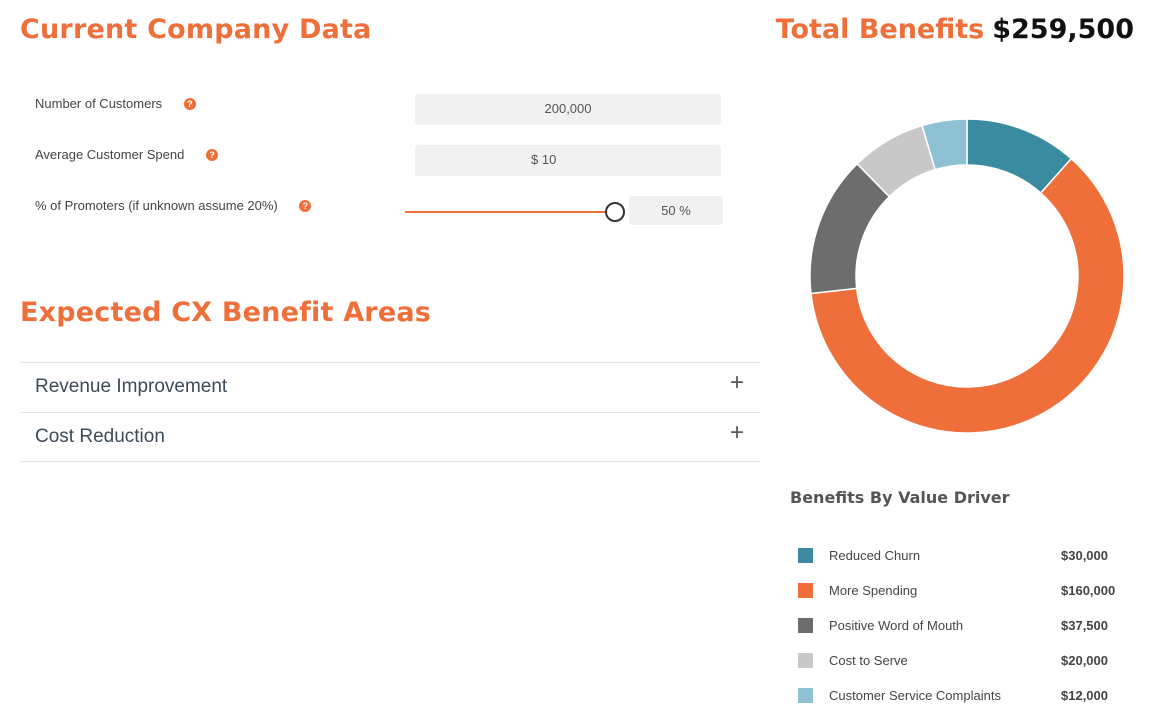 Image resolution: width=1156 pixels, height=720 pixels. What do you see at coordinates (873, 590) in the screenshot?
I see `legend-label: More Spending` at bounding box center [873, 590].